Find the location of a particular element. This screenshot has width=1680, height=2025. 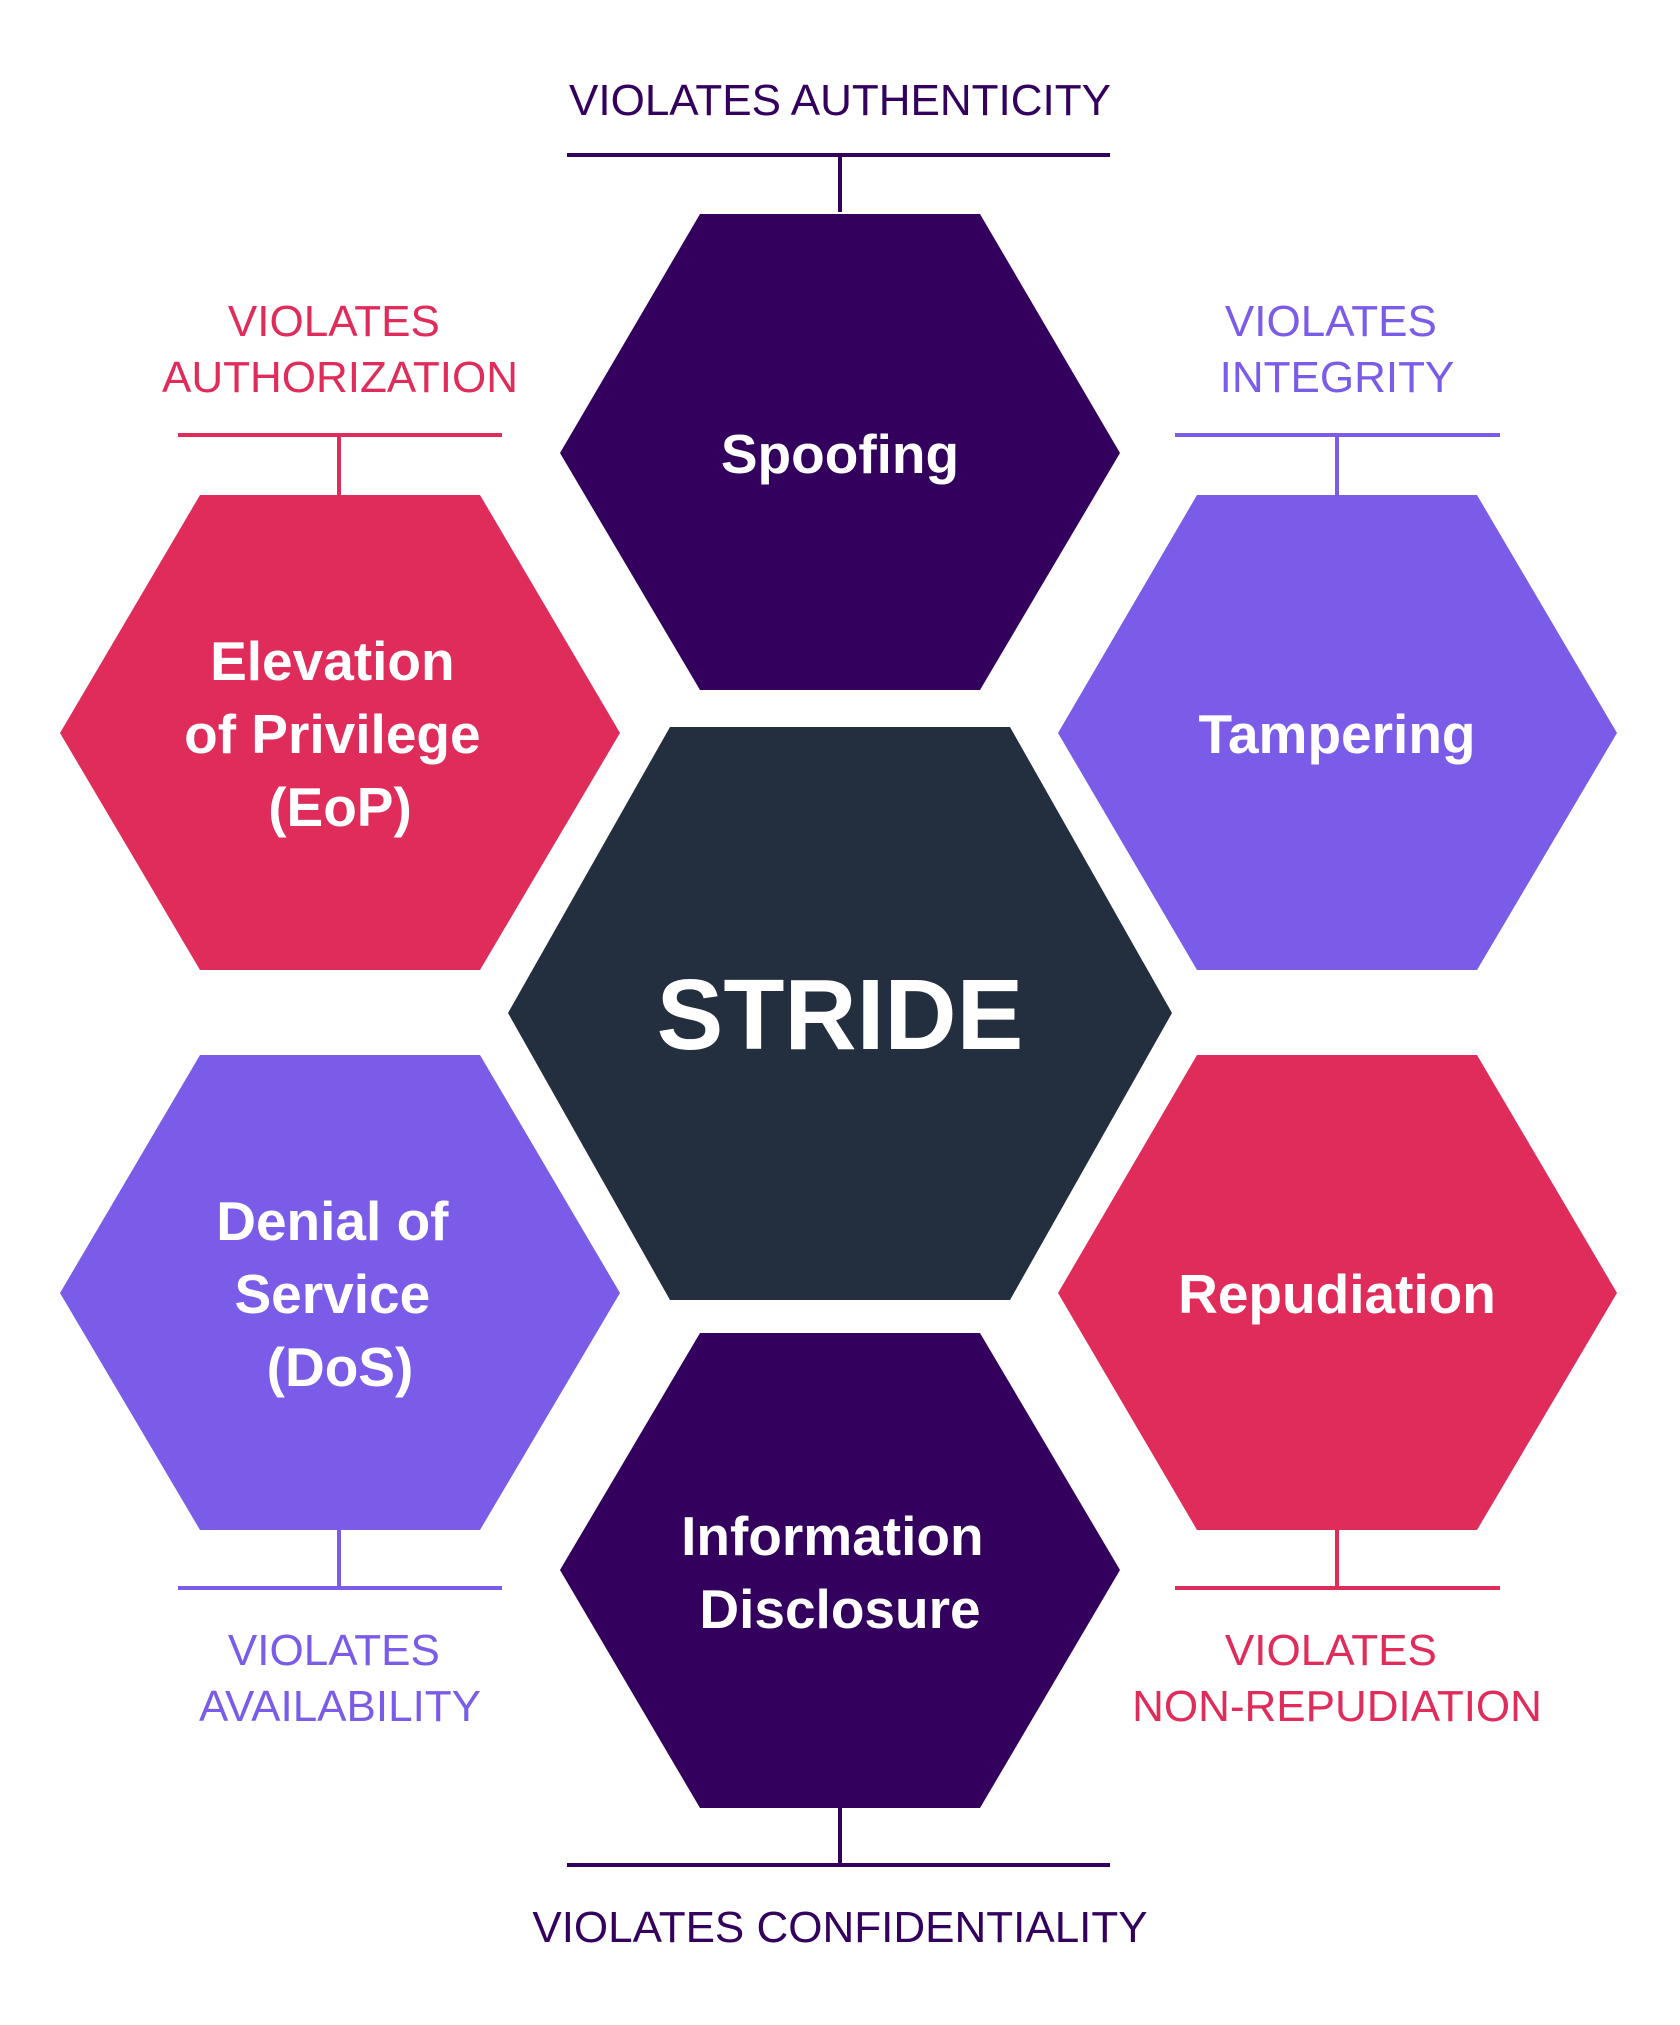

hex-dos-line-2: Service is located at coordinates (332, 1294).